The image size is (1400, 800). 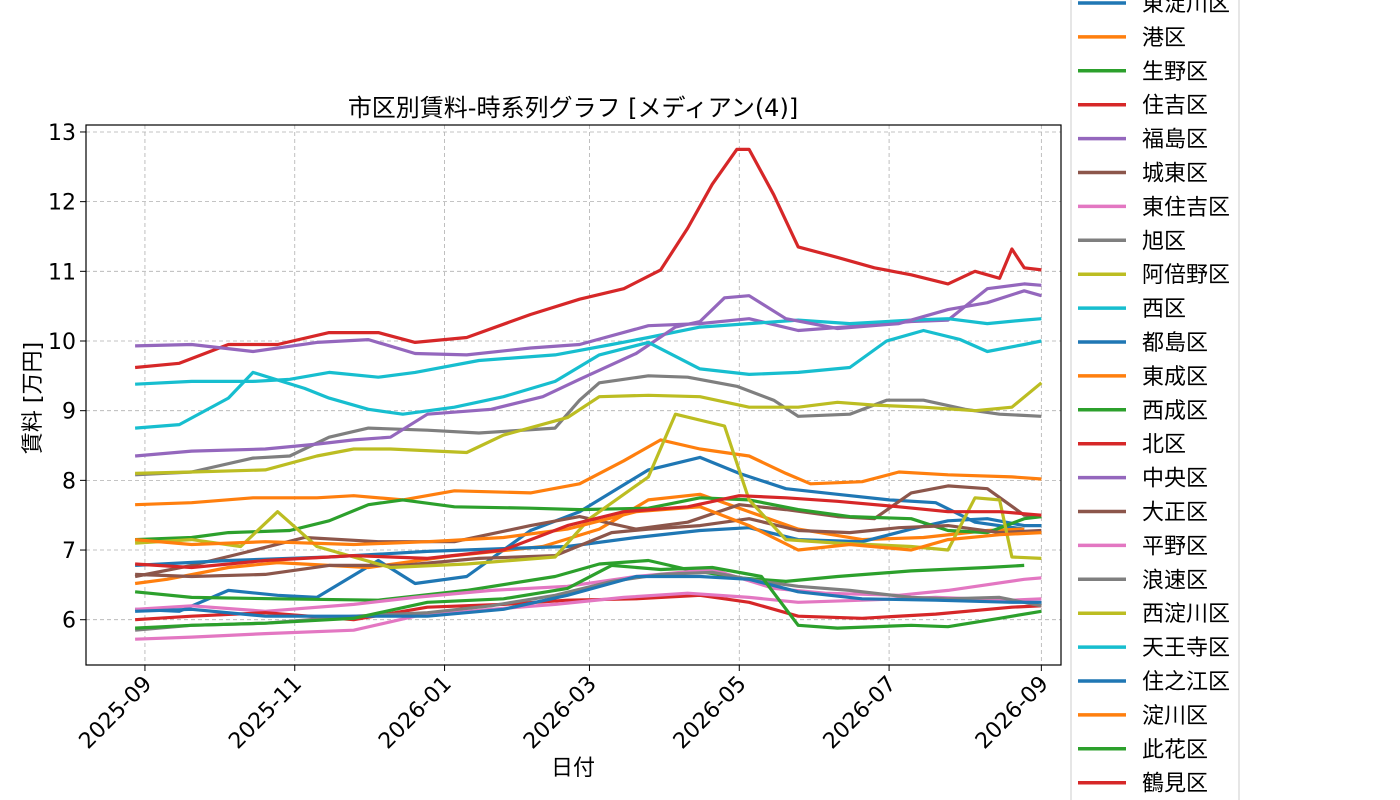 I want to click on legend-label: 阿倍野区, so click(x=1186, y=275).